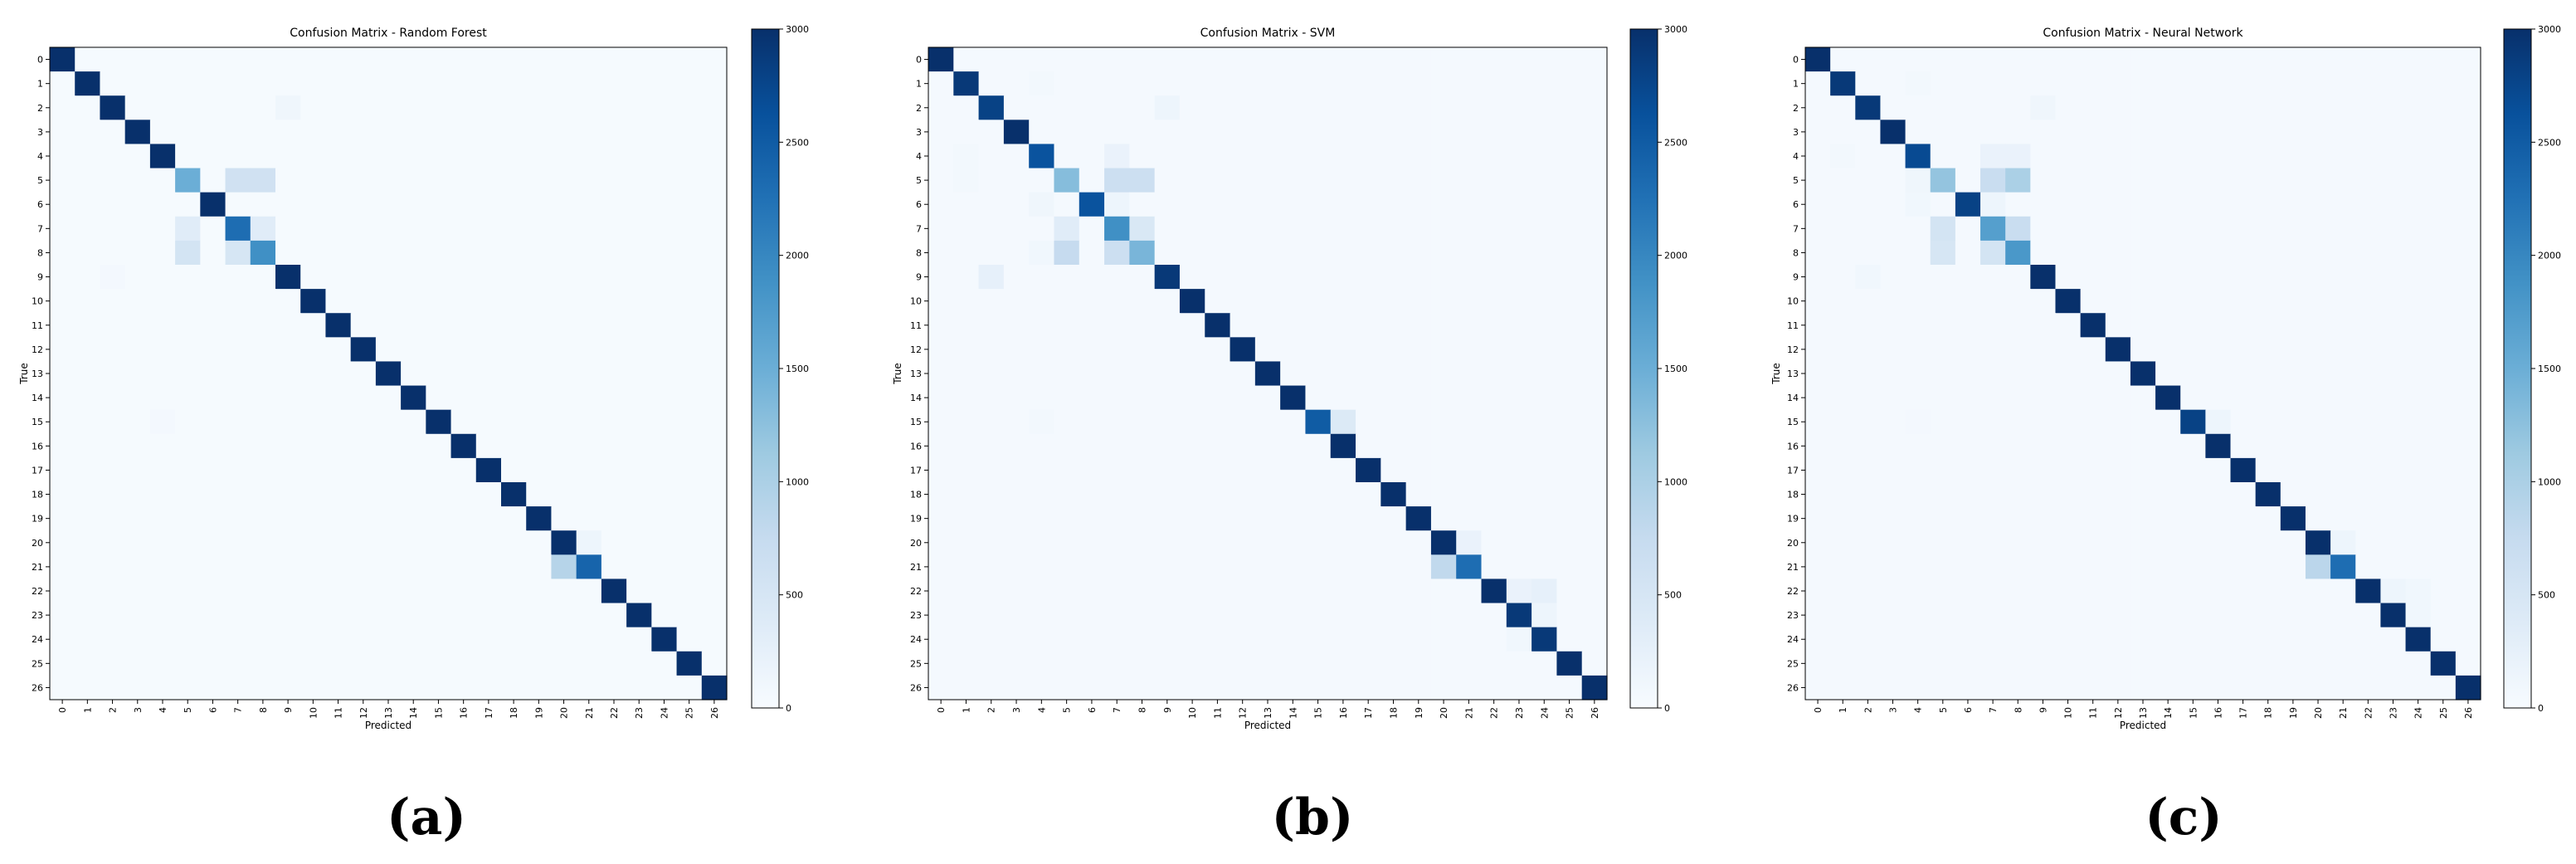 The height and width of the screenshot is (864, 2576). I want to click on y-tick-label: 9, so click(1796, 278).